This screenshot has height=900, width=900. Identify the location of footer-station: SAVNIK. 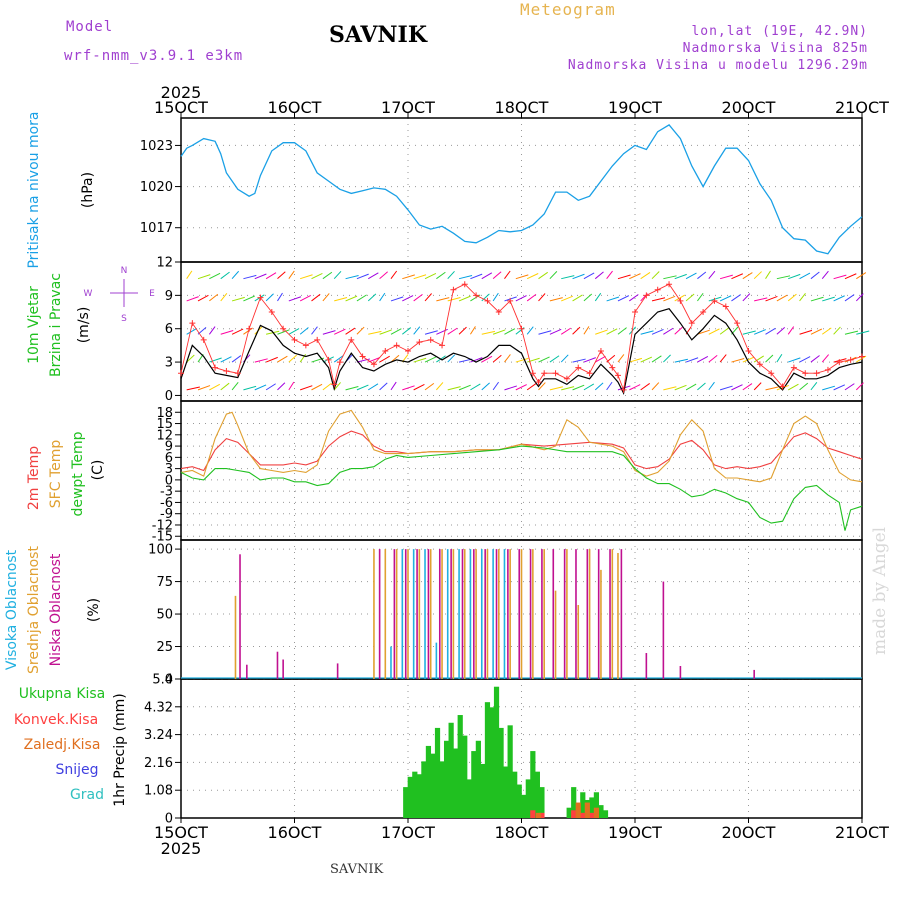
(357, 869).